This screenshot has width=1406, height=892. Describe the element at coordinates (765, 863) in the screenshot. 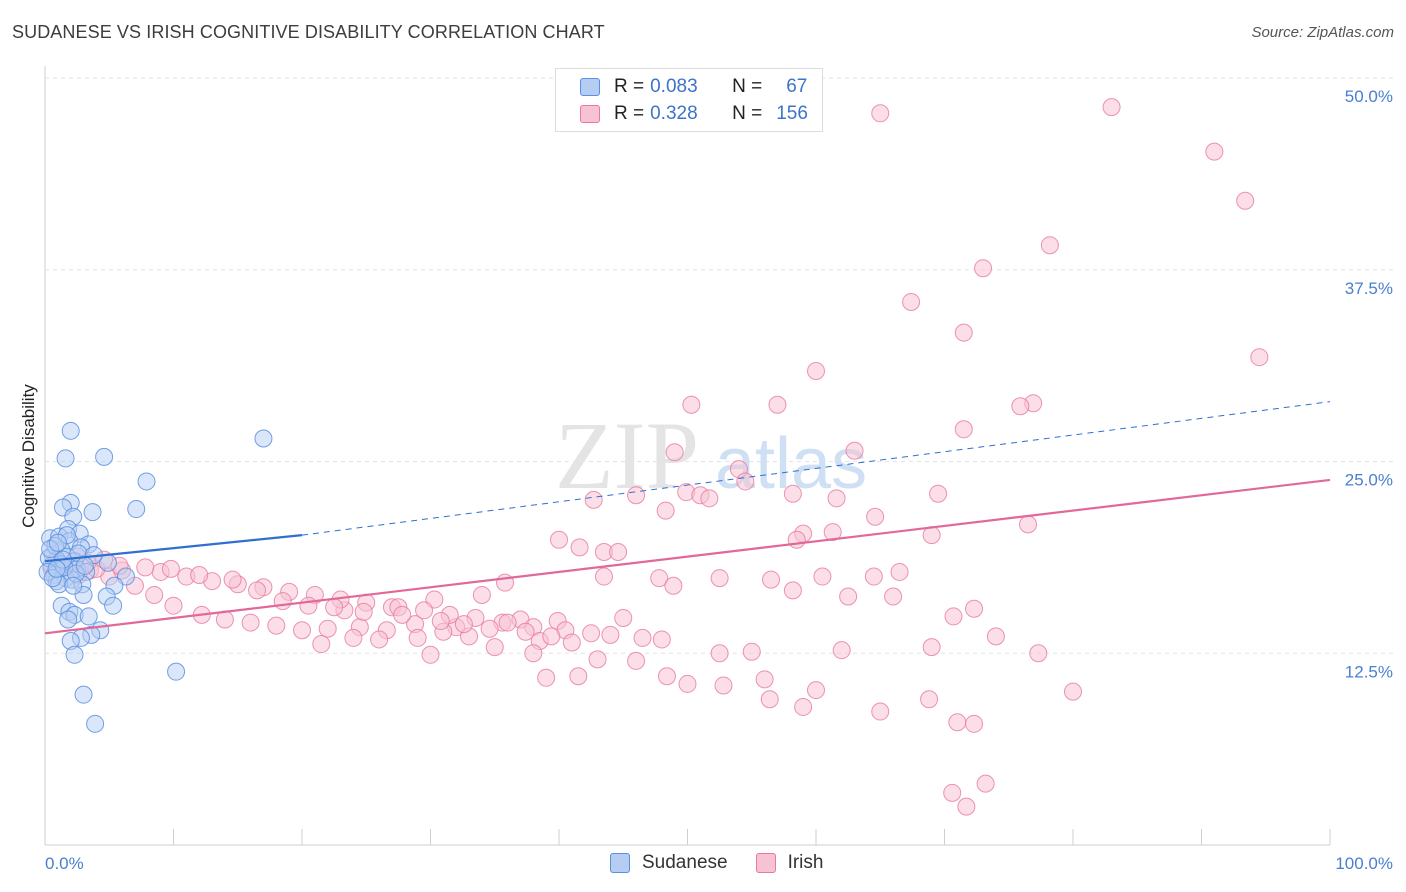

I see `bottom-legend-swatch-irish` at that location.